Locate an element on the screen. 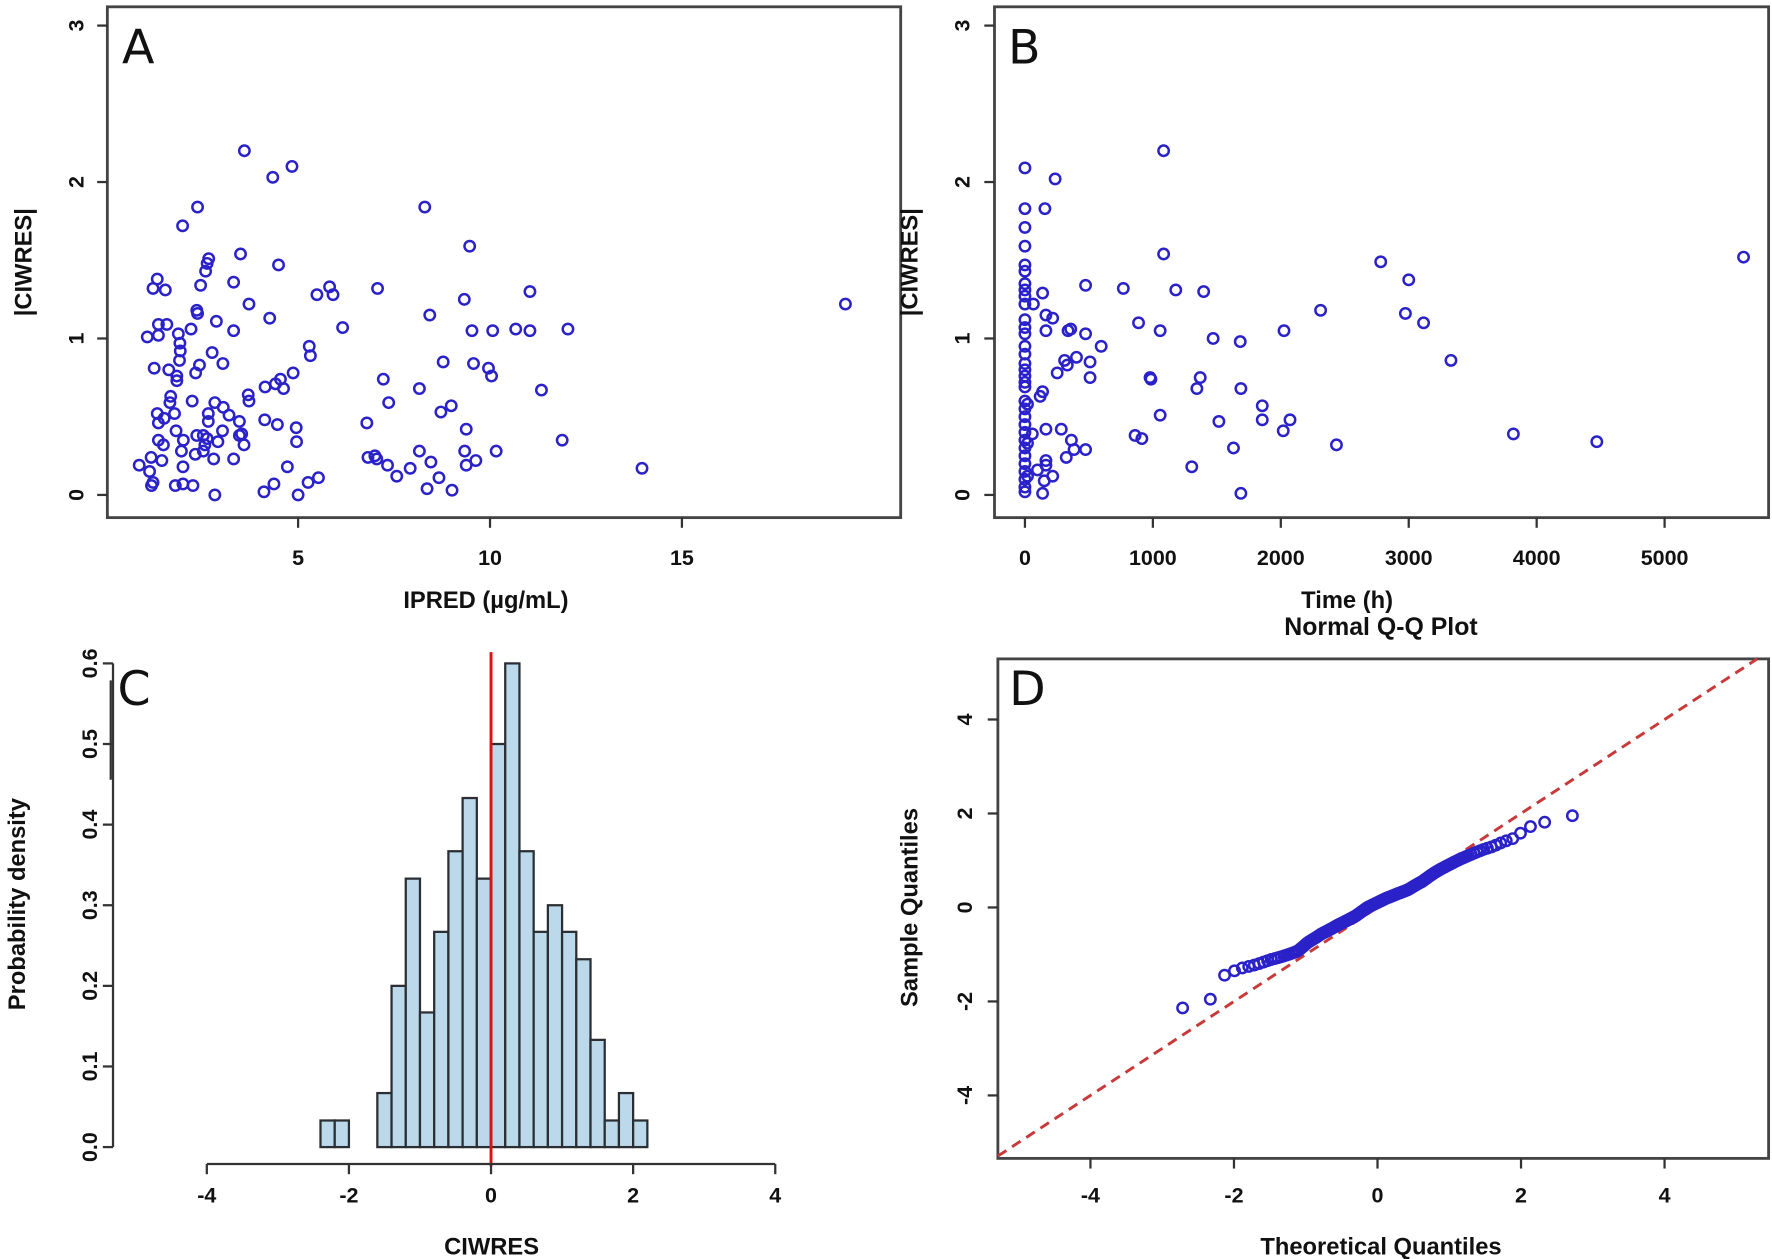 This screenshot has height=1259, width=1772. y-tick-label: 3 is located at coordinates (963, 26).